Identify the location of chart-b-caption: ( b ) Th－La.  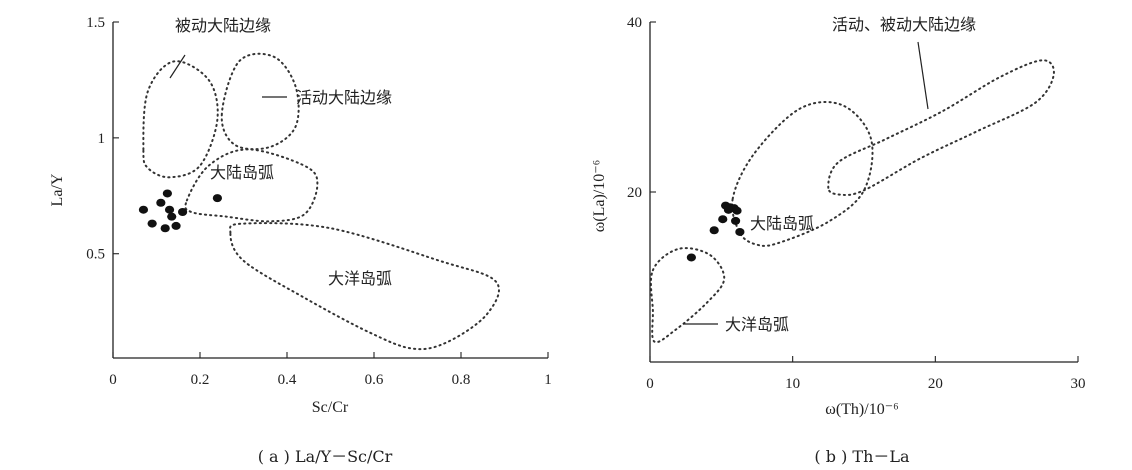
(862, 456).